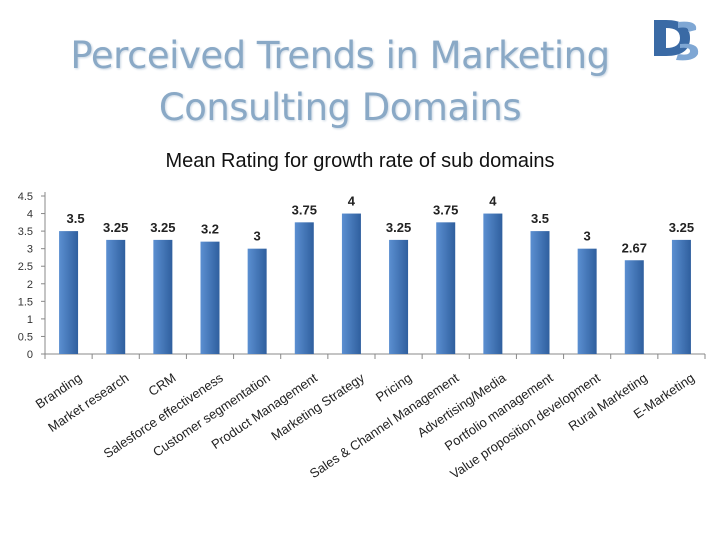  Describe the element at coordinates (634, 247) in the screenshot. I see `data-label: 2.67` at that location.